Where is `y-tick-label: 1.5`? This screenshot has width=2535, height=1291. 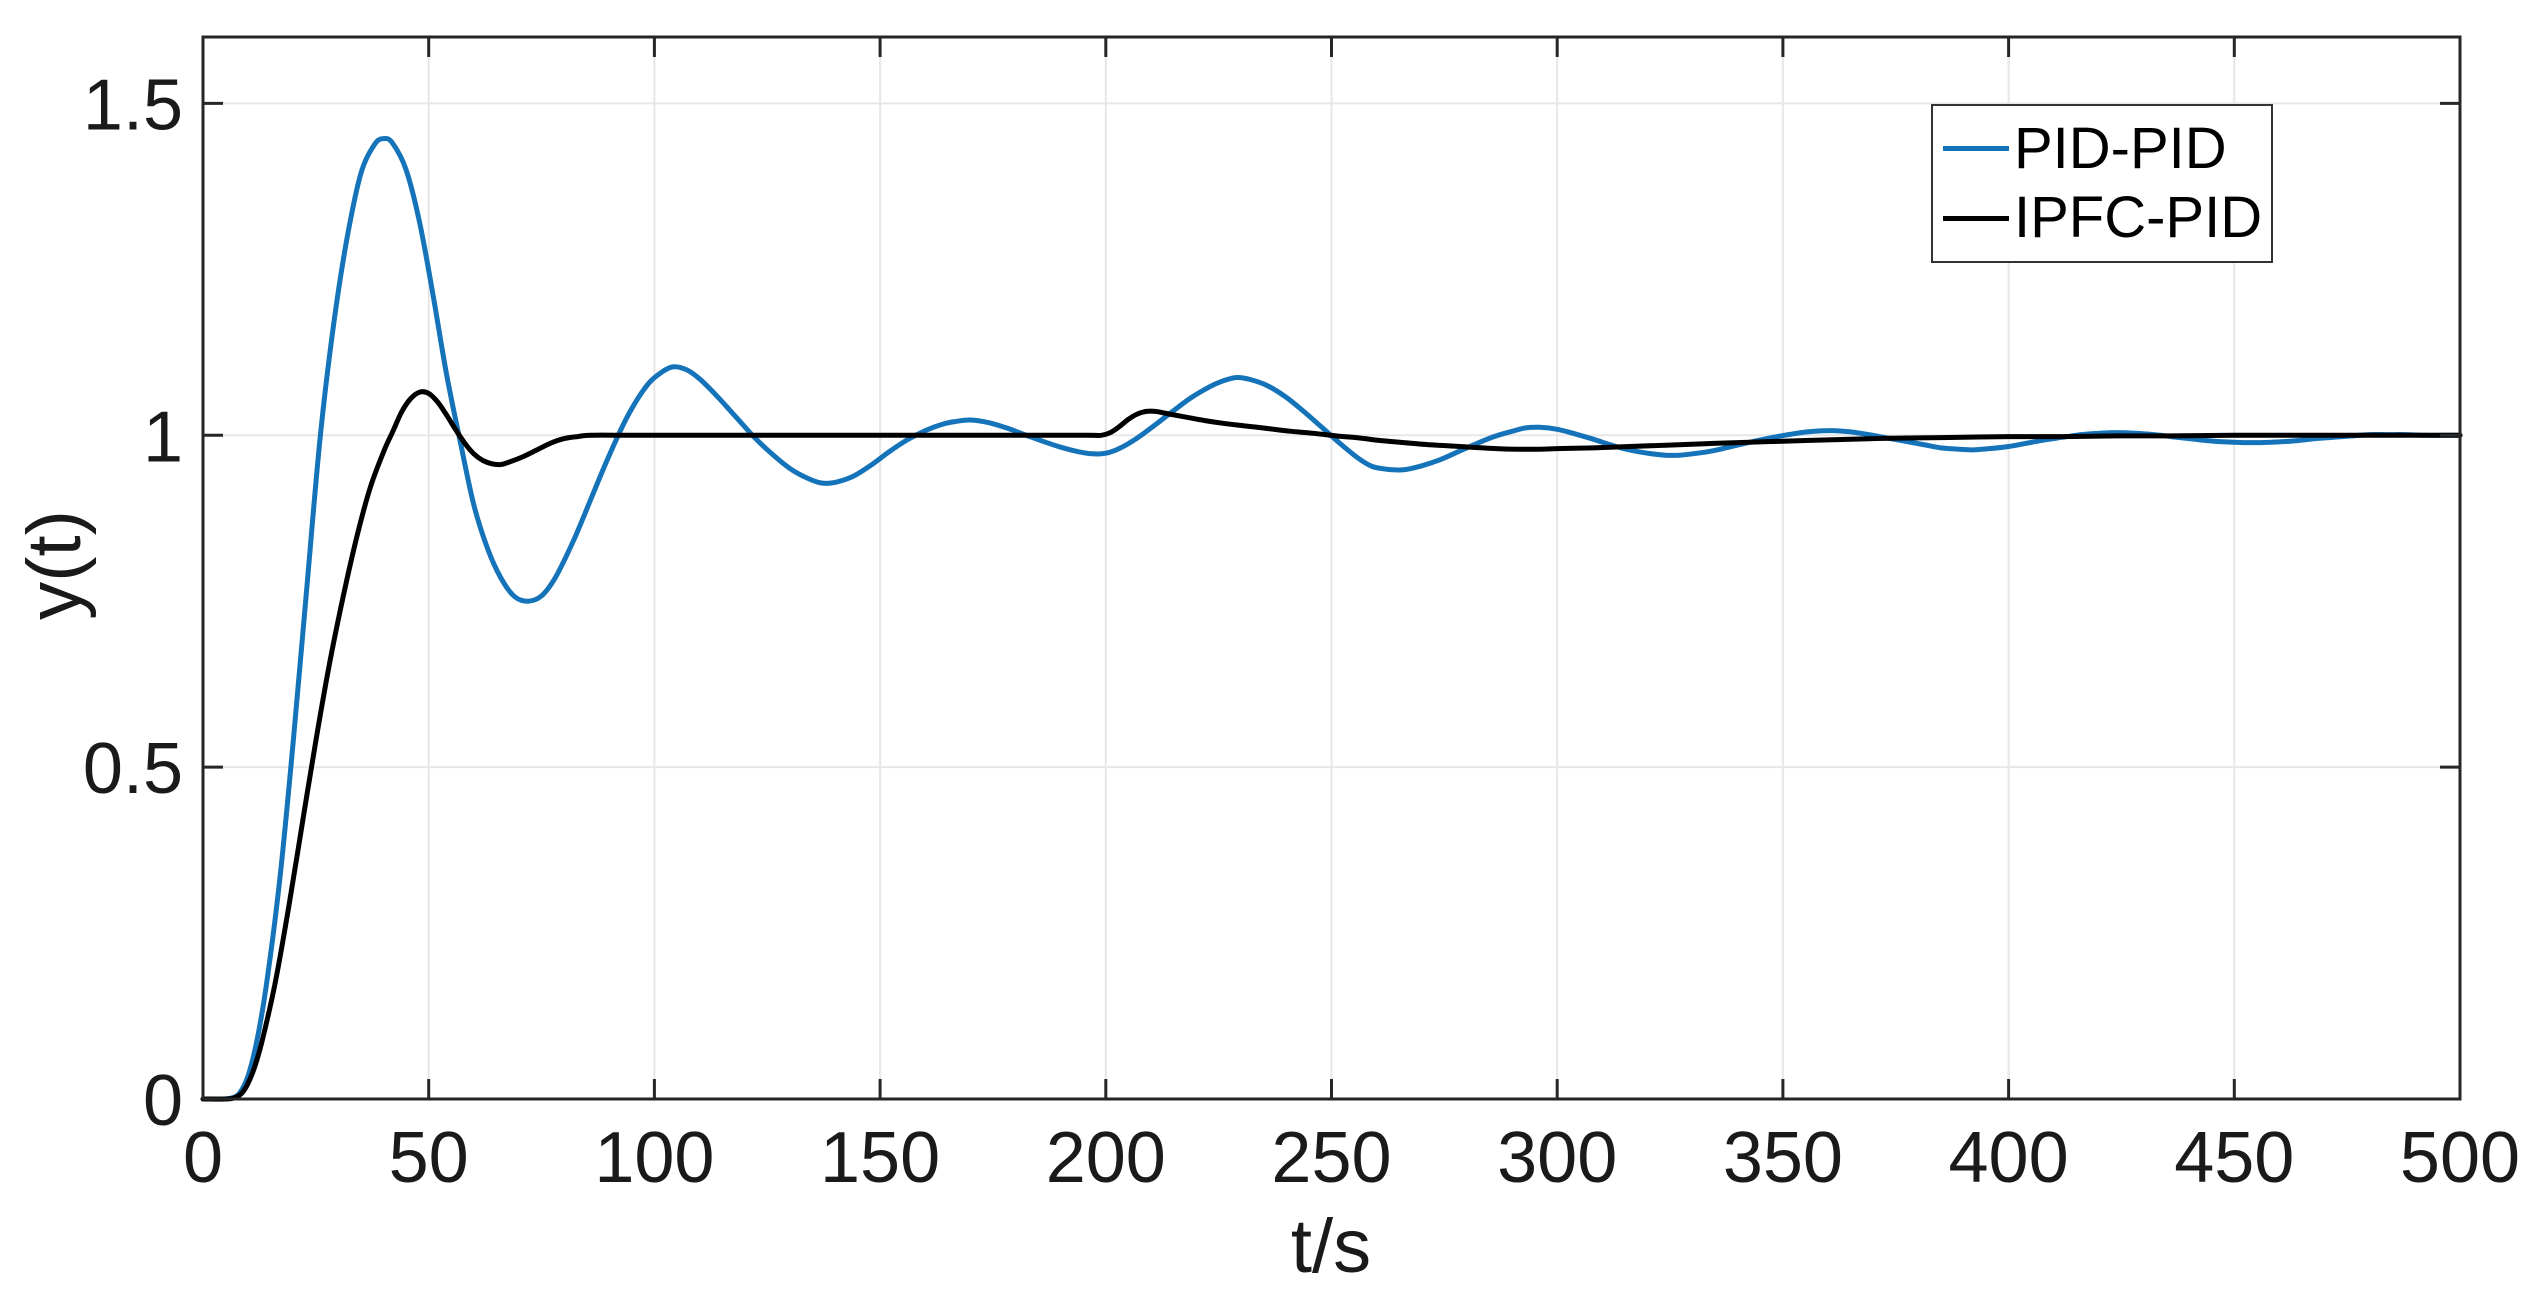
y-tick-label: 1.5 is located at coordinates (133, 105).